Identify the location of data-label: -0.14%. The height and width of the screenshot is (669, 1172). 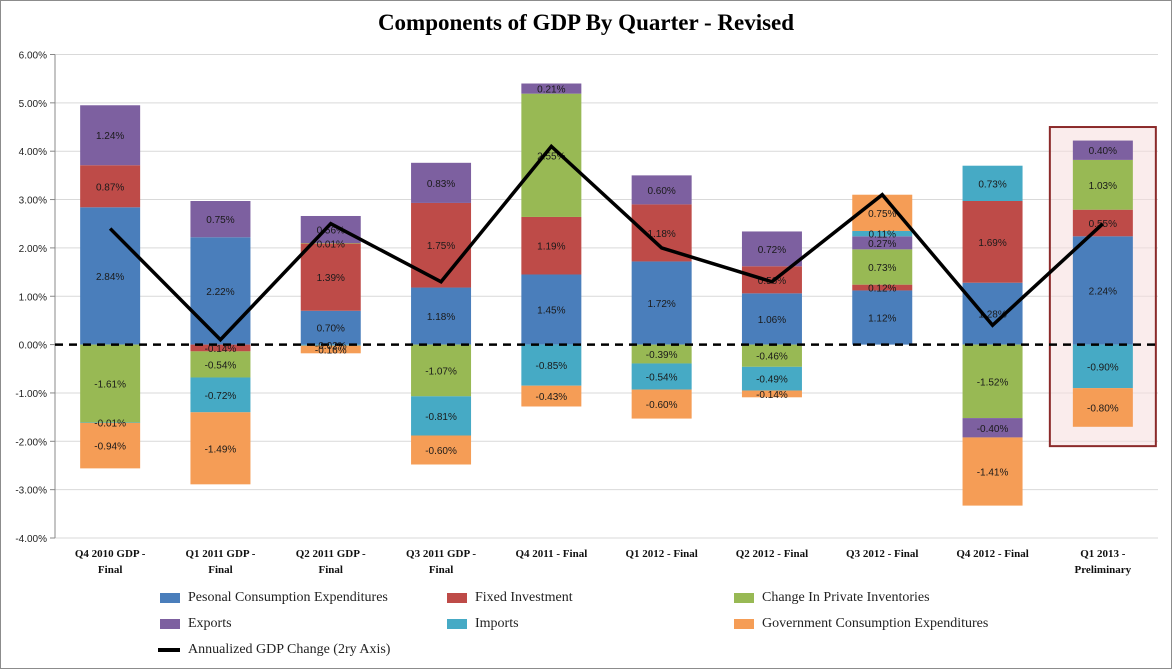
(221, 349).